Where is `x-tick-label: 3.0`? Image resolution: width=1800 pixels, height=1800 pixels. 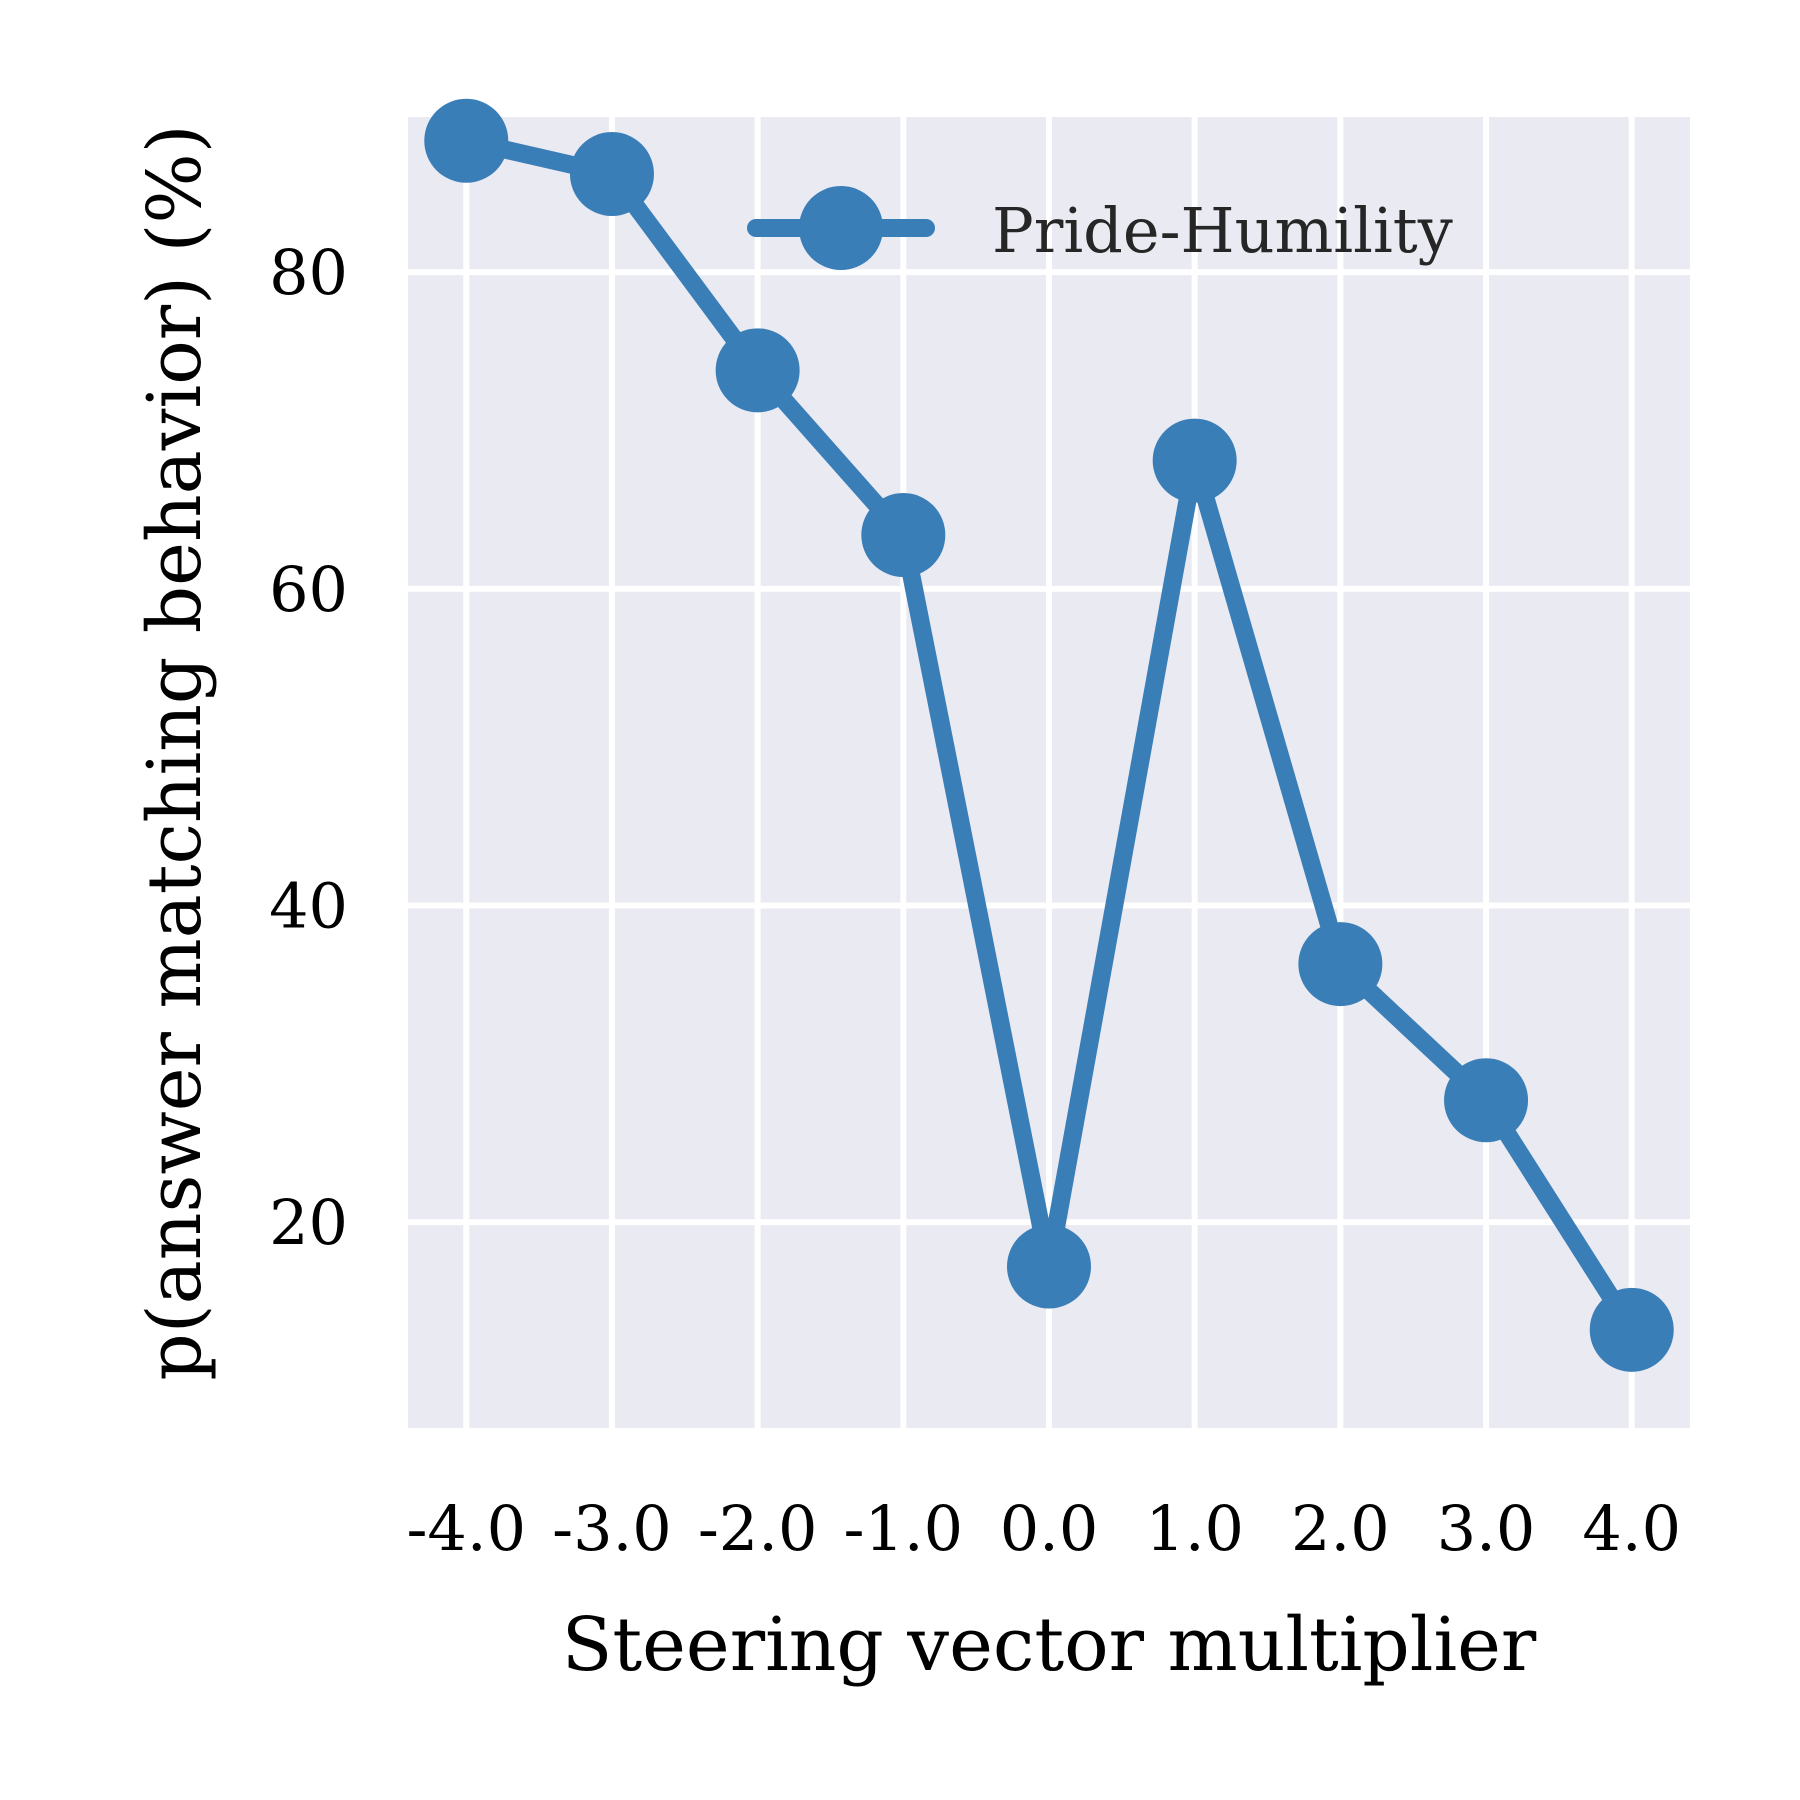
x-tick-label: 3.0 is located at coordinates (1486, 1528).